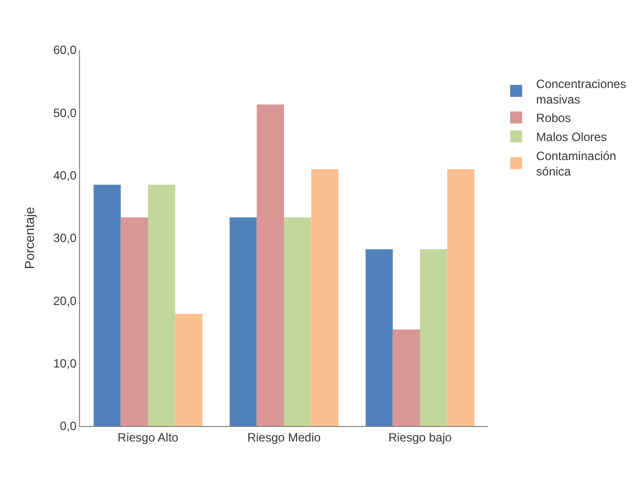 Image resolution: width=644 pixels, height=486 pixels. Describe the element at coordinates (576, 163) in the screenshot. I see `legend-label: Contaminación sónica` at that location.